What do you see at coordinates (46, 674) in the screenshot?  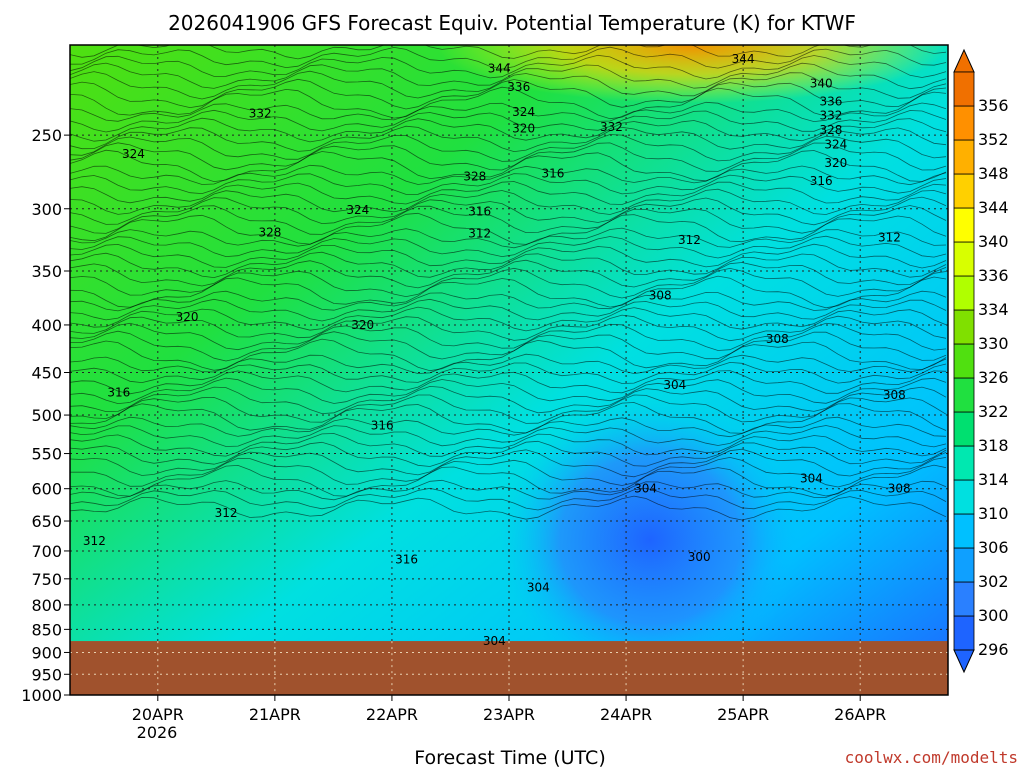 I see `y-tick-label: 950` at bounding box center [46, 674].